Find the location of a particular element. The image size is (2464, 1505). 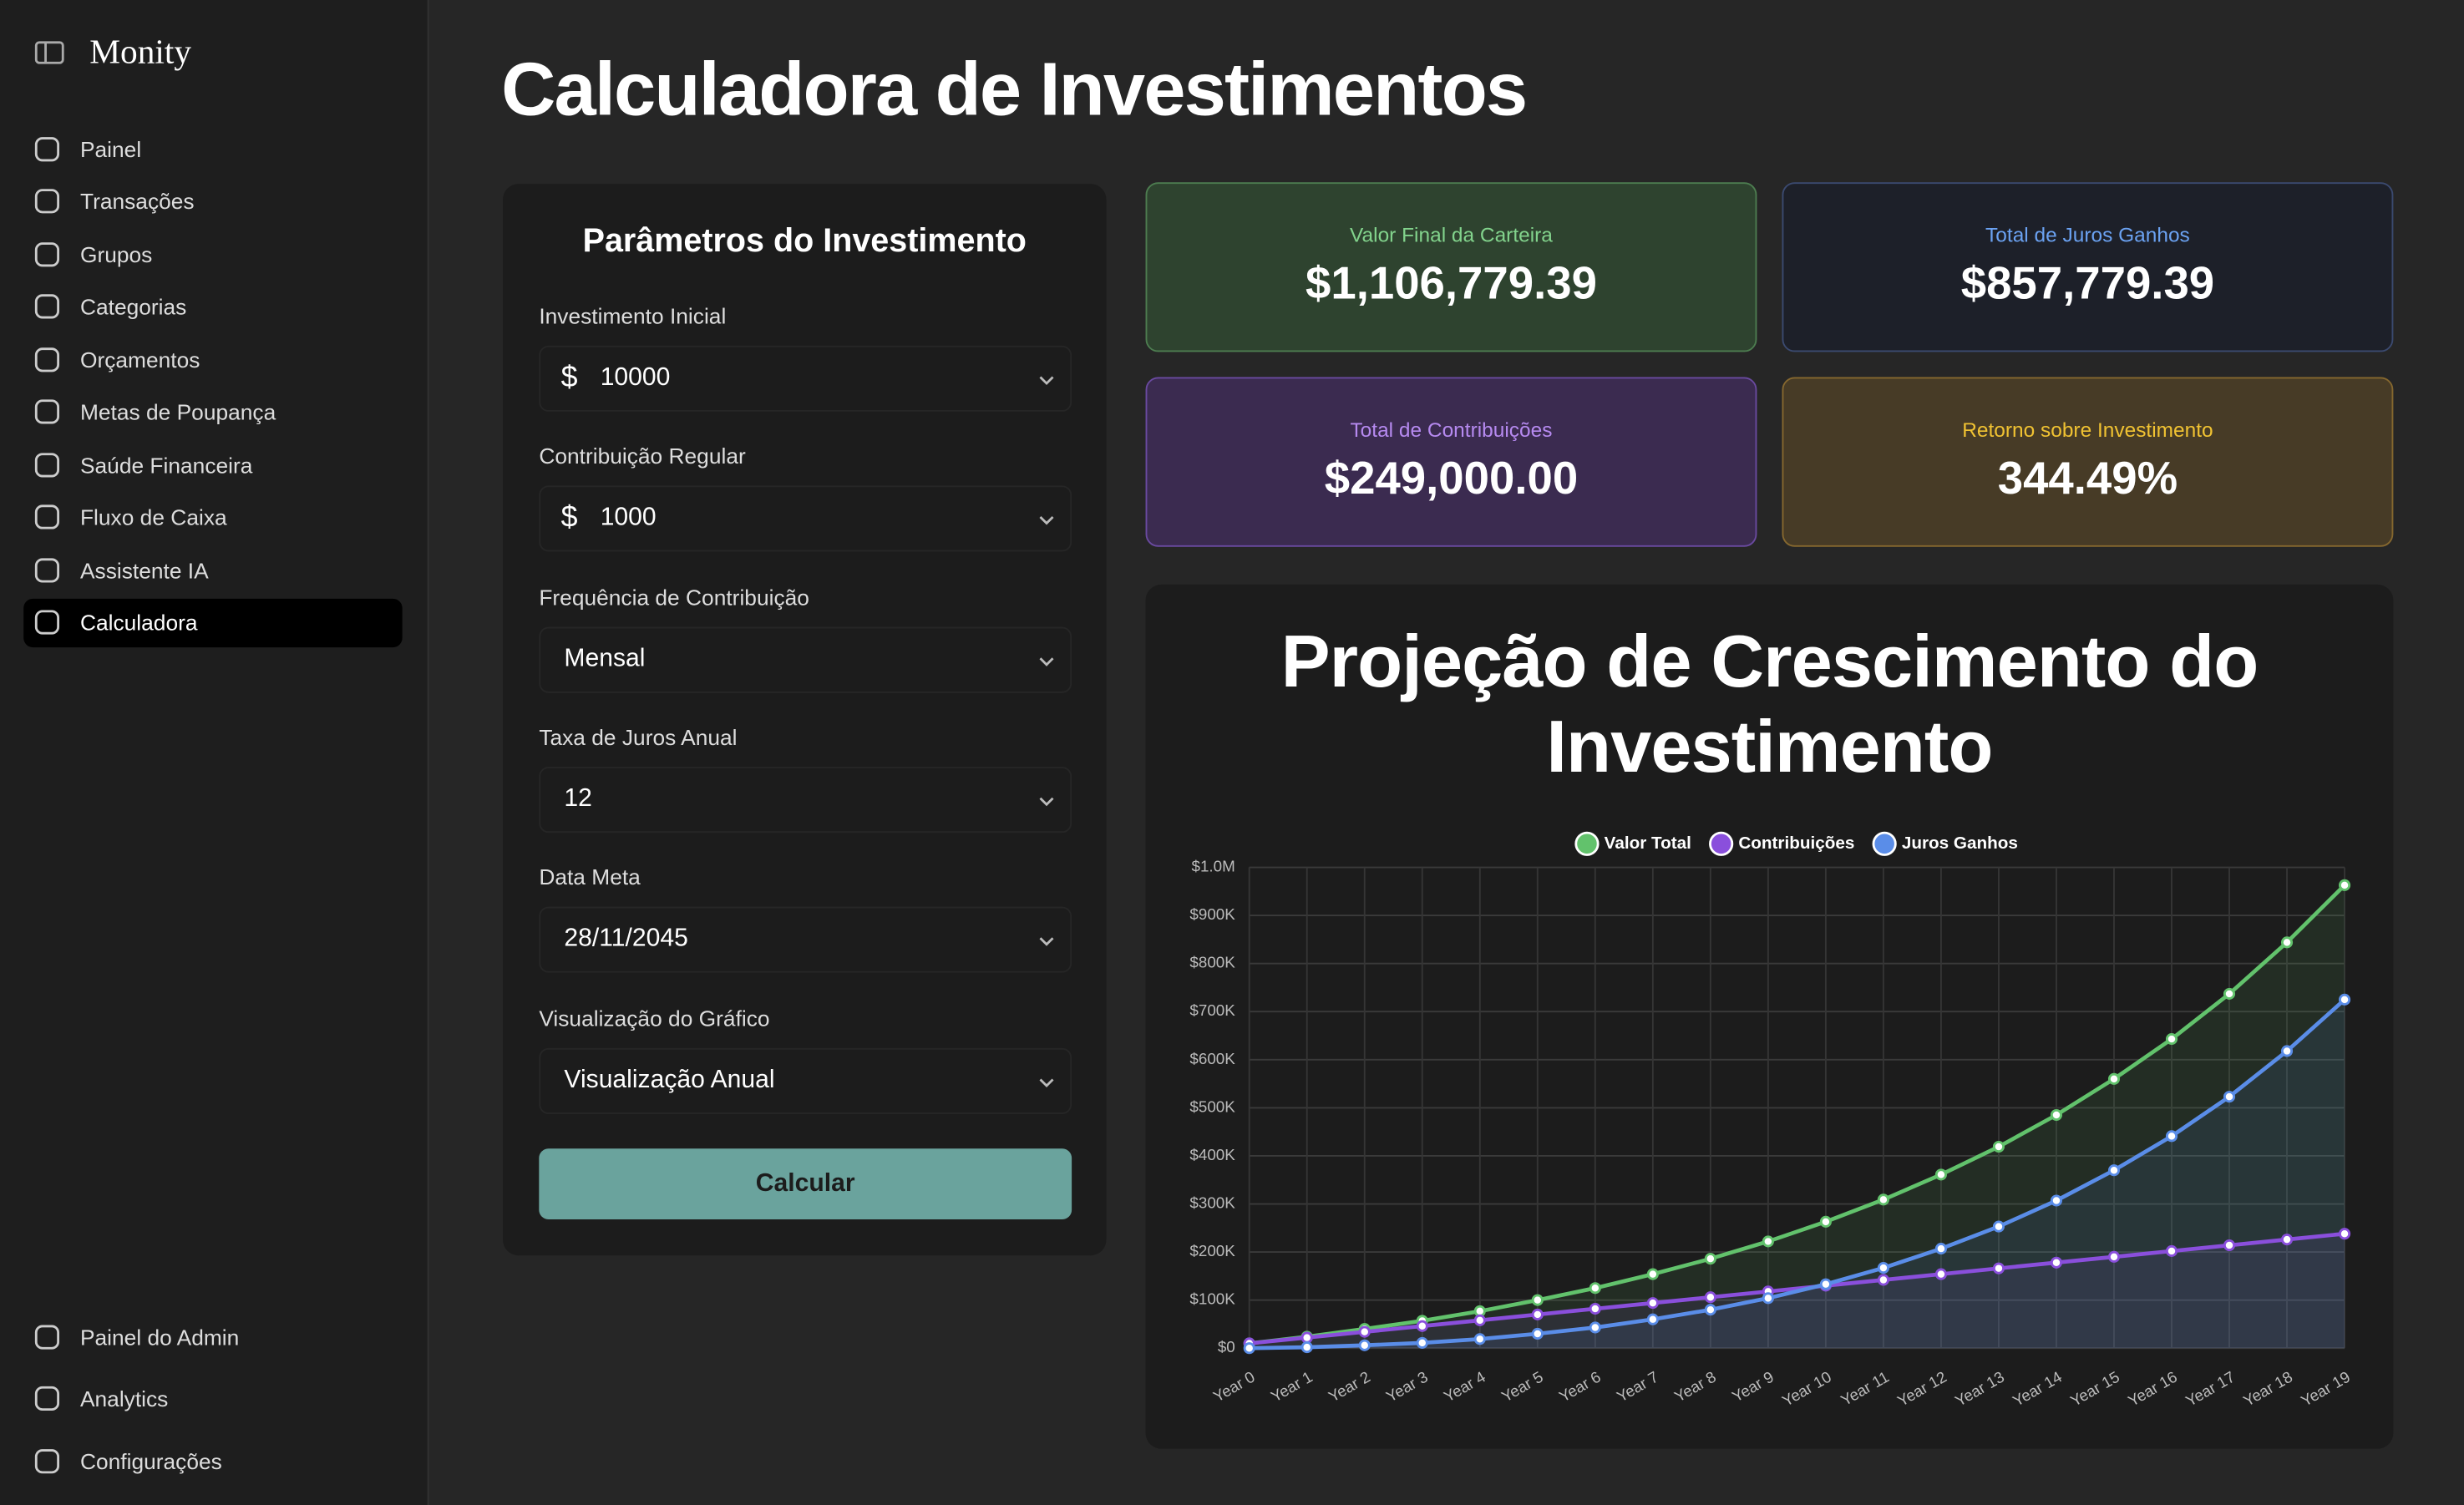

nav-item: Painel is located at coordinates (213, 148).